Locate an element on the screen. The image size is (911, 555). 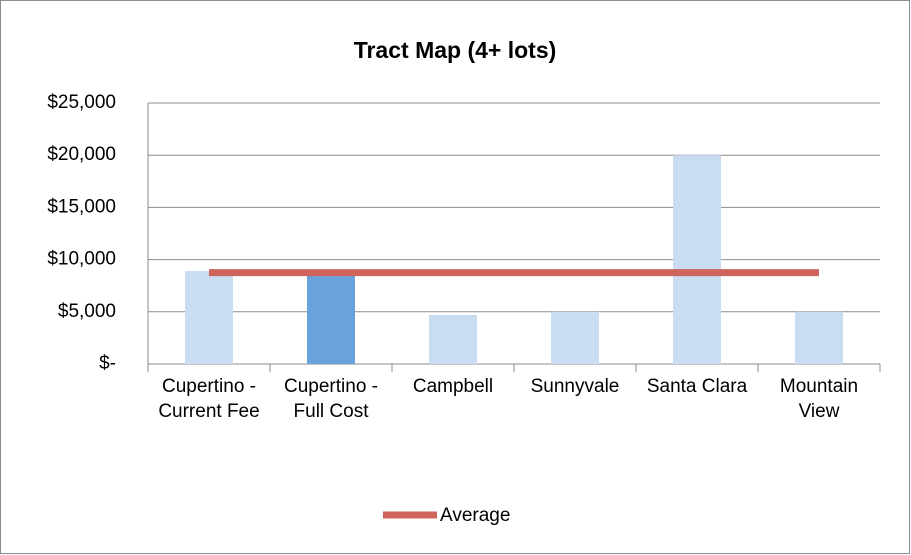
y-tick-label: $25,000 is located at coordinates (81, 102).